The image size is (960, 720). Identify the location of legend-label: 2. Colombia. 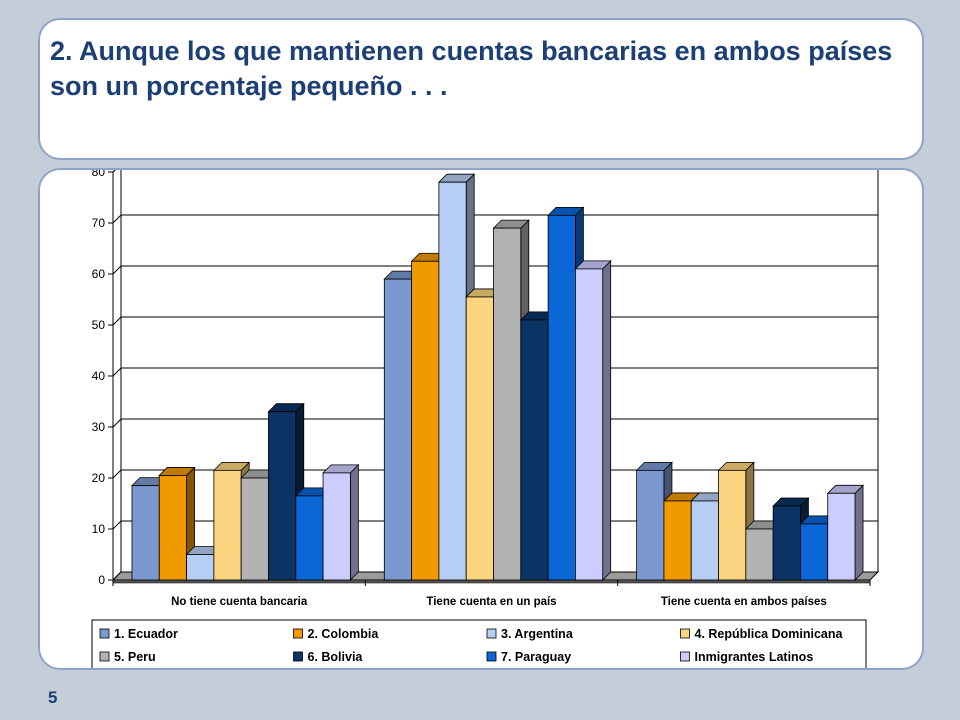
(344, 634).